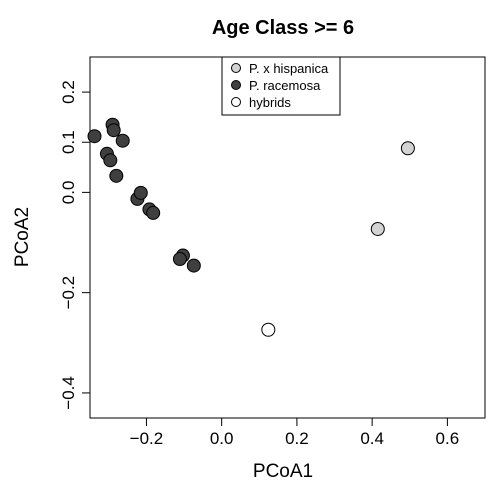 The image size is (500, 500). Describe the element at coordinates (270, 102) in the screenshot. I see `legend-label: hybrids` at that location.